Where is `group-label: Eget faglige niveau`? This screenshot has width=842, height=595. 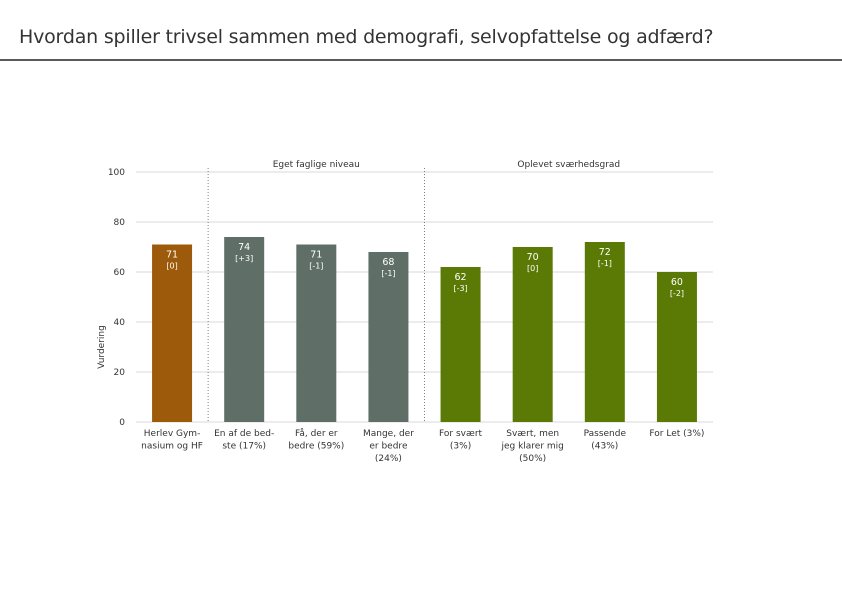
group-label: Eget faglige niveau is located at coordinates (316, 165).